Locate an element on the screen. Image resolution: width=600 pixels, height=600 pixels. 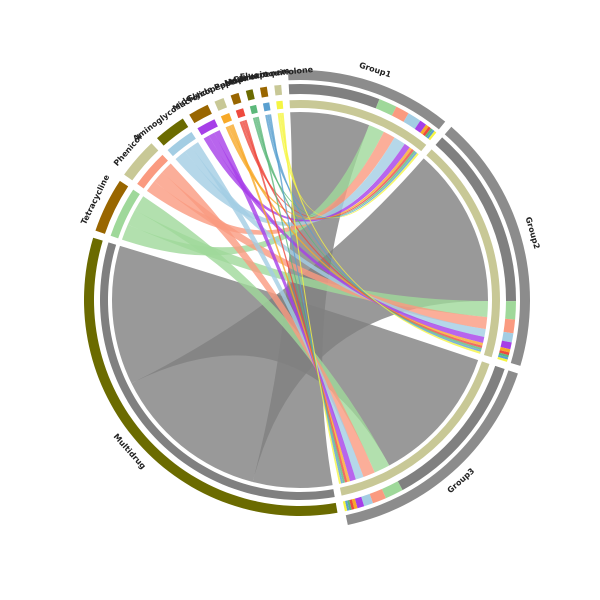
sector-label: Group2 is located at coordinates (533, 233).